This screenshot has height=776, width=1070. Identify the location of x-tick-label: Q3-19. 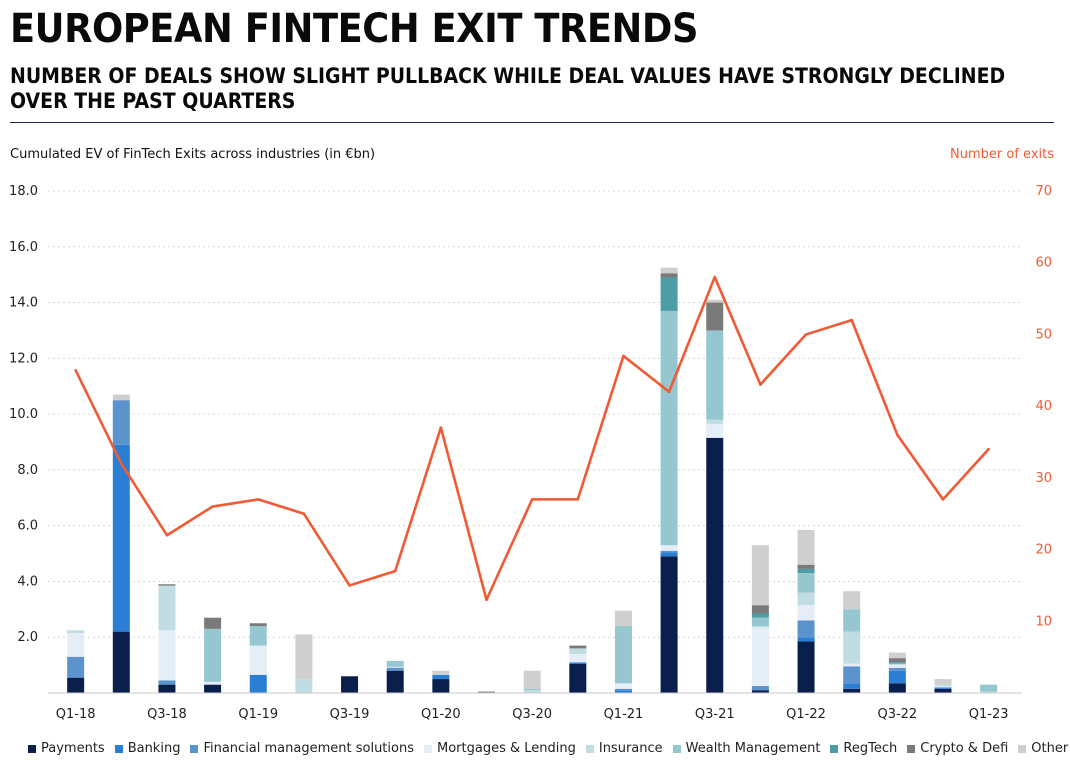
(350, 714).